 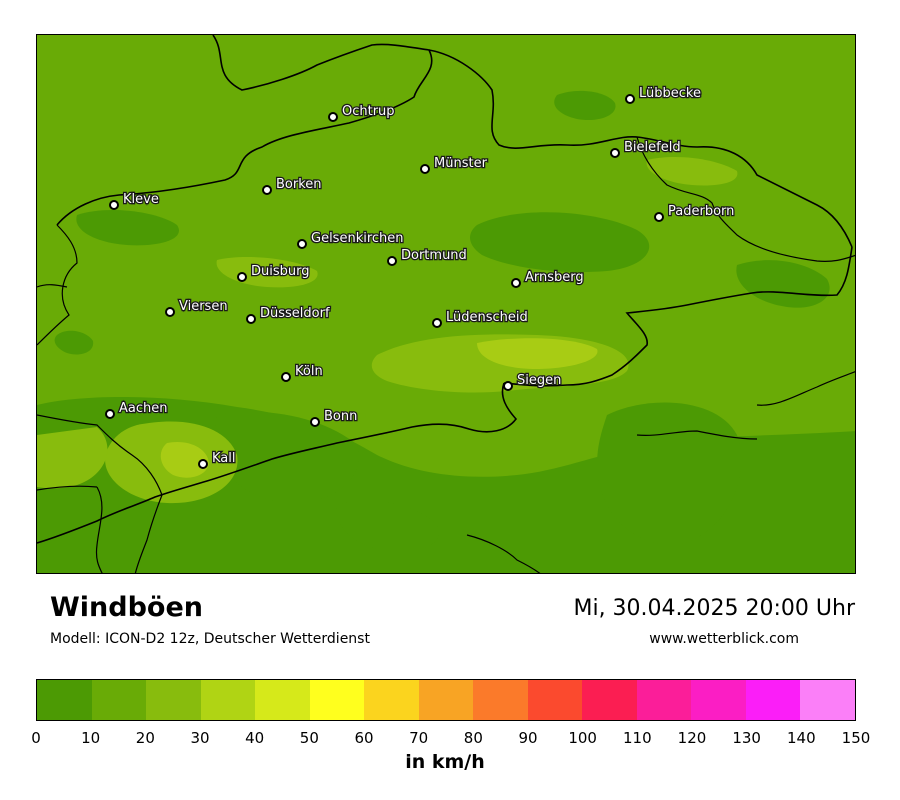 I want to click on map-title: Windböen, so click(x=126, y=607).